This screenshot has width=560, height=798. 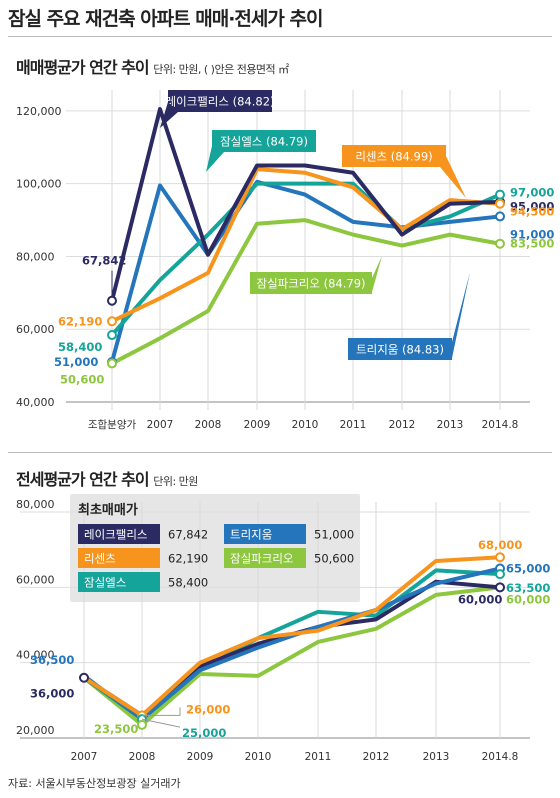 What do you see at coordinates (35, 329) in the screenshot?
I see `y-tick-label: 60,000` at bounding box center [35, 329].